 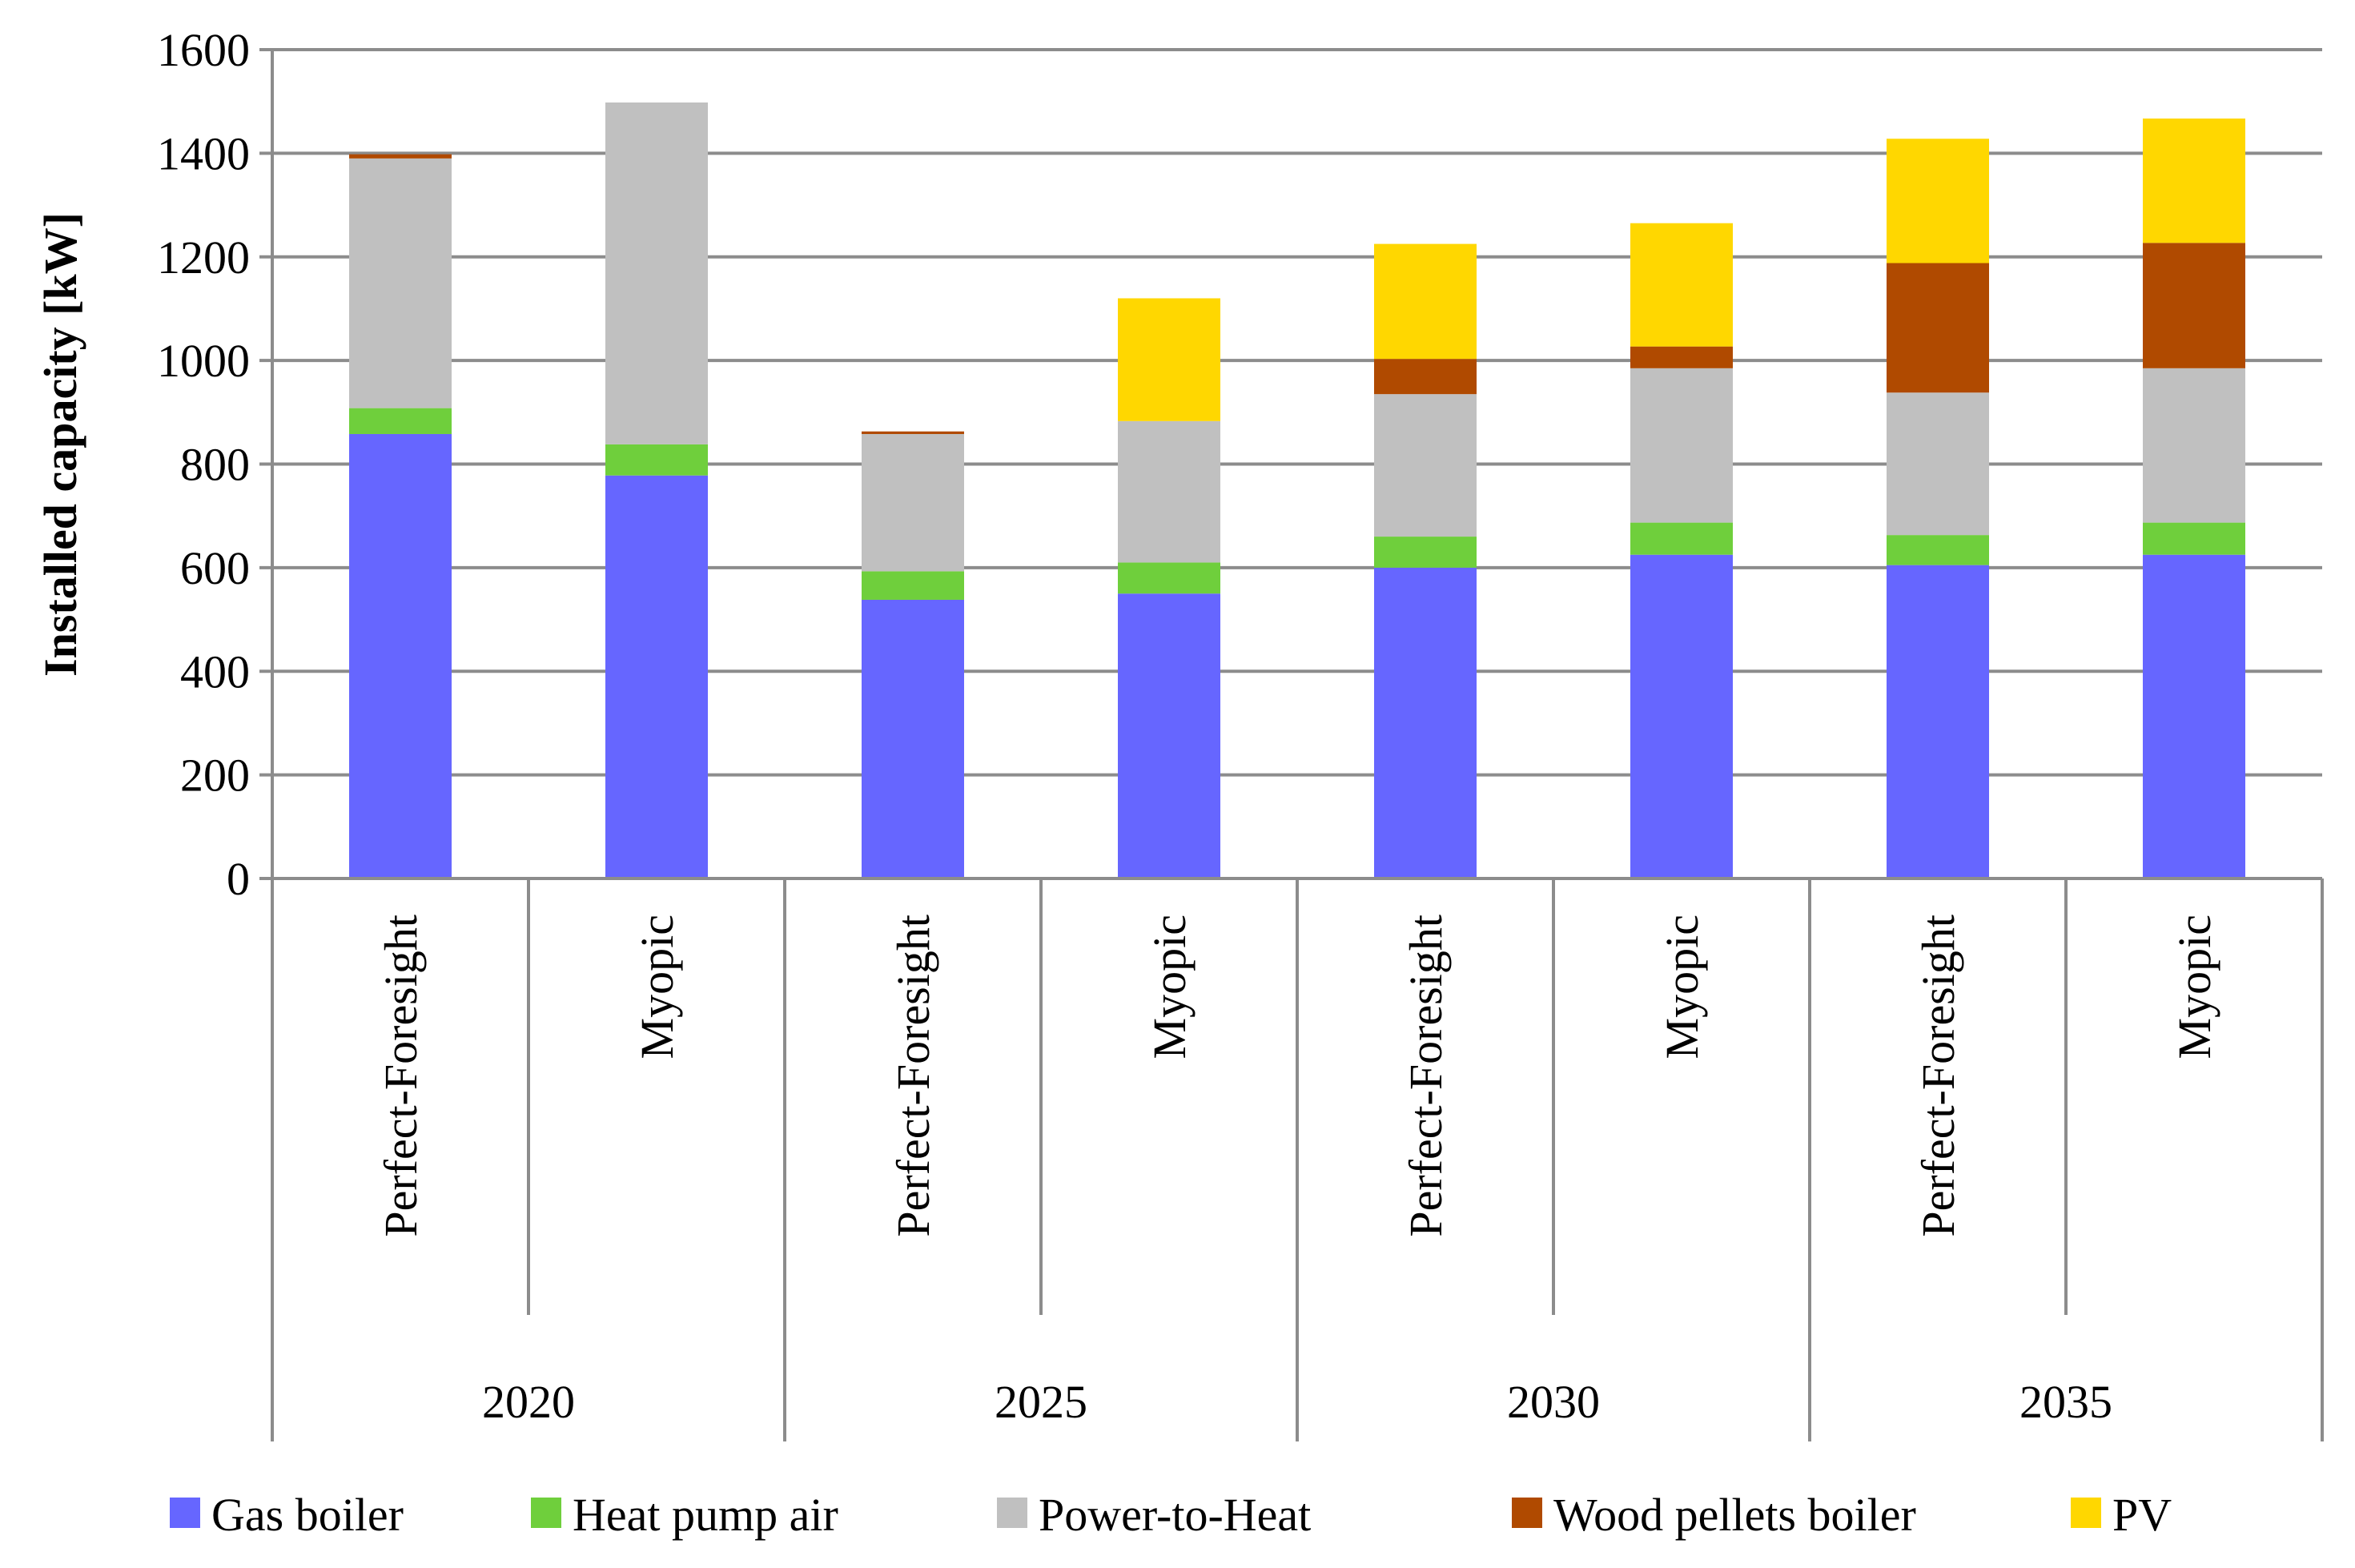 I want to click on group-label: 2035, so click(x=2065, y=1402).